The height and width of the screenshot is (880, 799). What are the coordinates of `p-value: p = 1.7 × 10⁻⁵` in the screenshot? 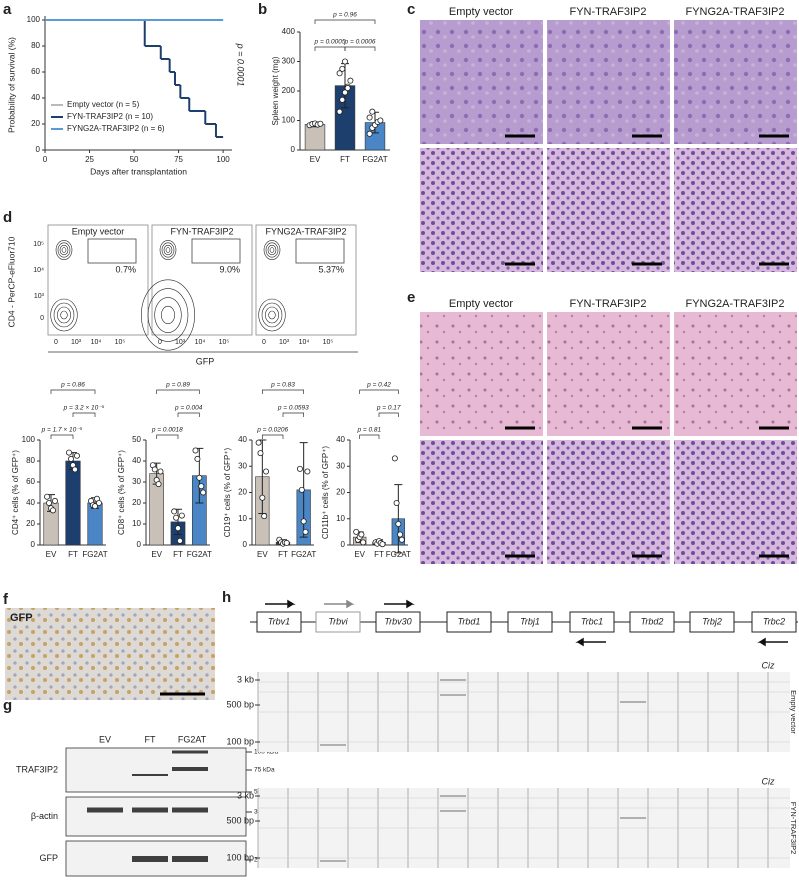 It's located at (62, 430).